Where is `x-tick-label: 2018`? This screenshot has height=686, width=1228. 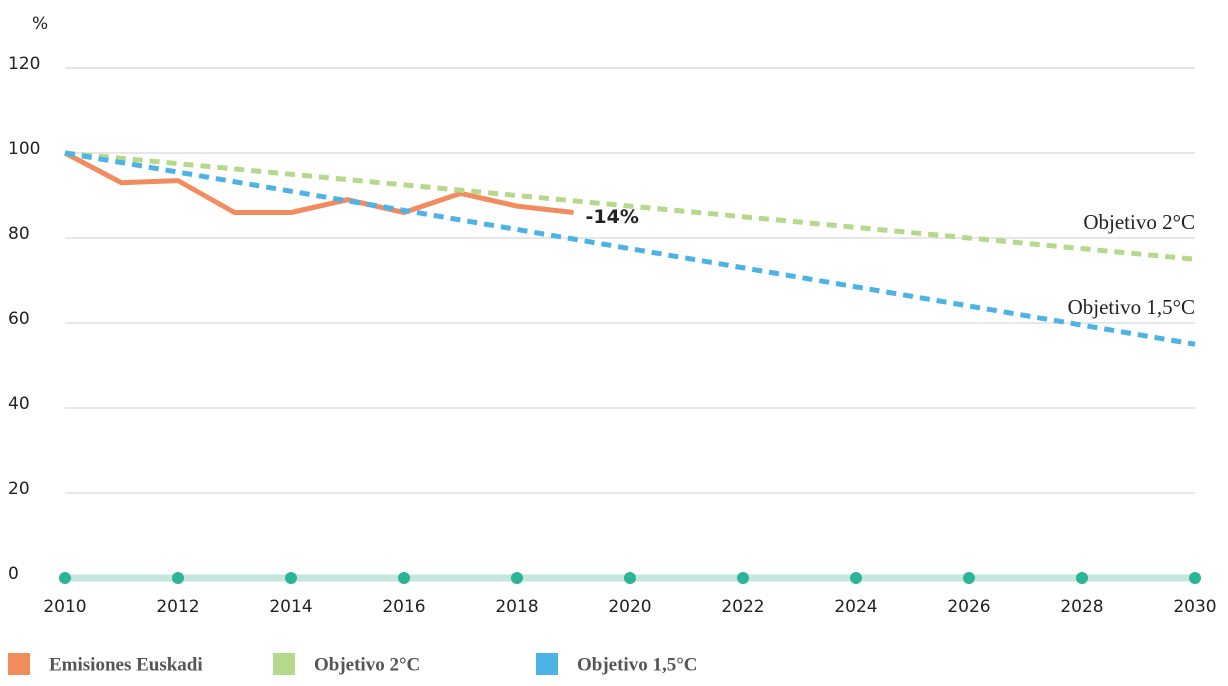 x-tick-label: 2018 is located at coordinates (516, 607).